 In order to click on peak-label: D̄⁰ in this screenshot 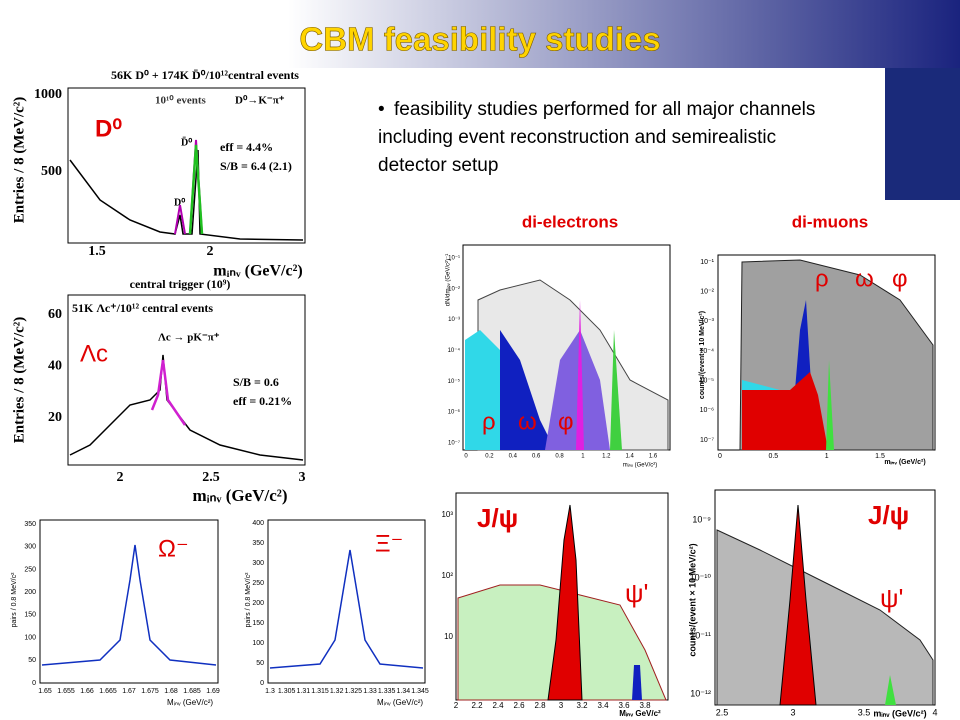, I will do `click(186, 143)`.